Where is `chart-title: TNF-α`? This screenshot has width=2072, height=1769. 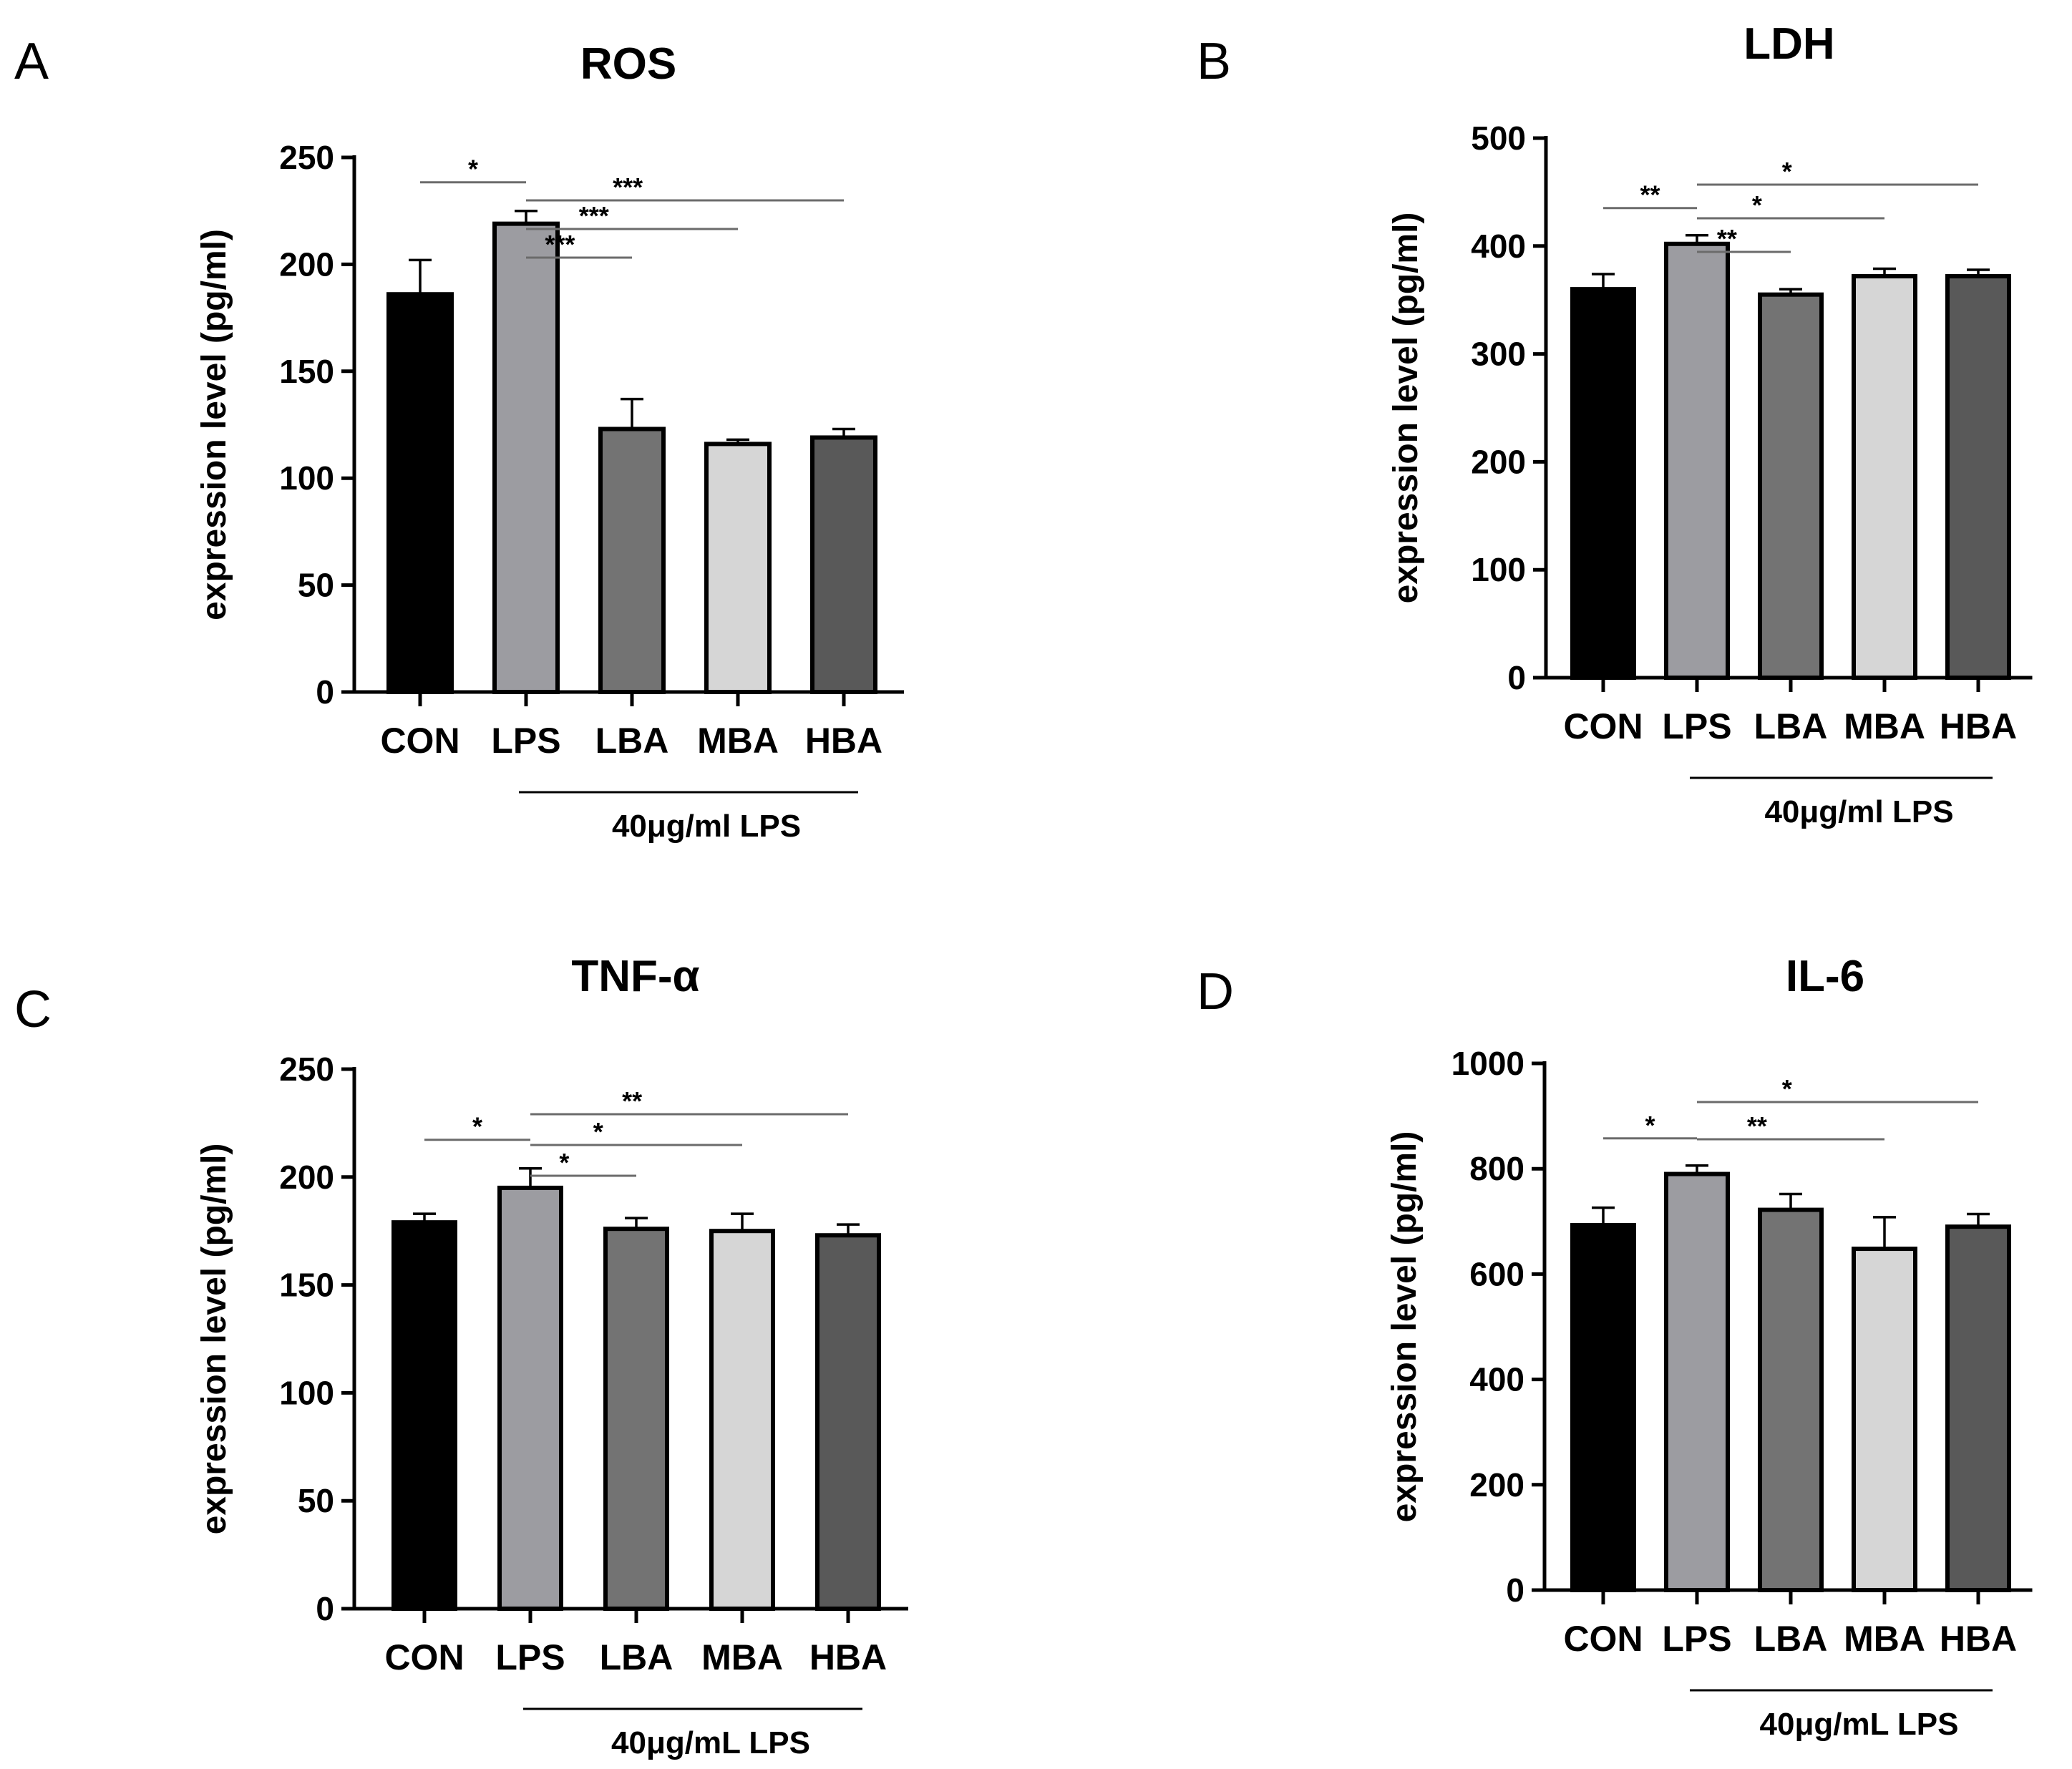 chart-title: TNF-α is located at coordinates (635, 976).